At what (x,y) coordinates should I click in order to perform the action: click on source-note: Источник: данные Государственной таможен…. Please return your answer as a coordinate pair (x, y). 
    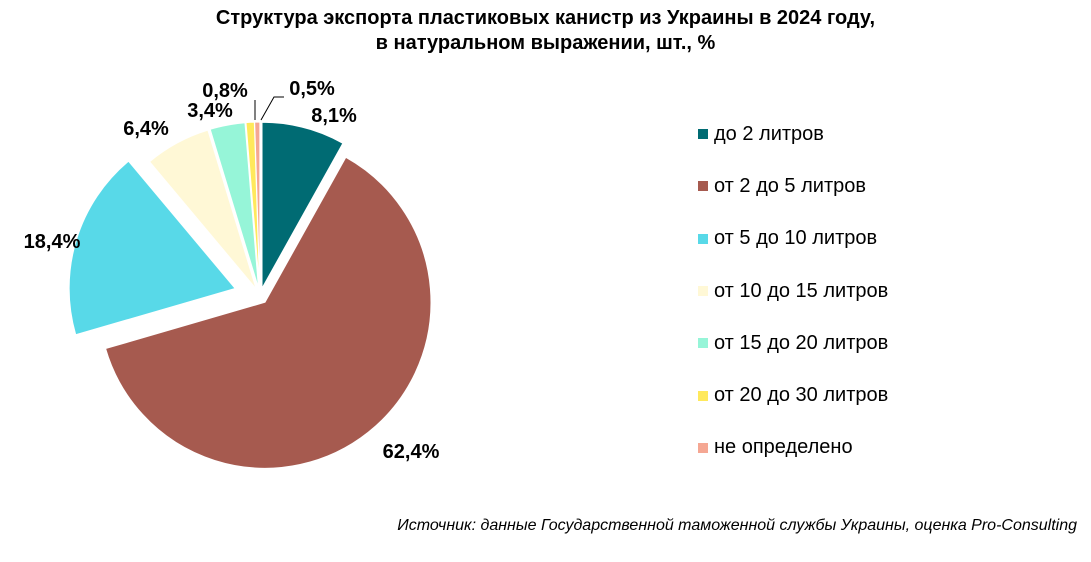
    Looking at the image, I should click on (737, 525).